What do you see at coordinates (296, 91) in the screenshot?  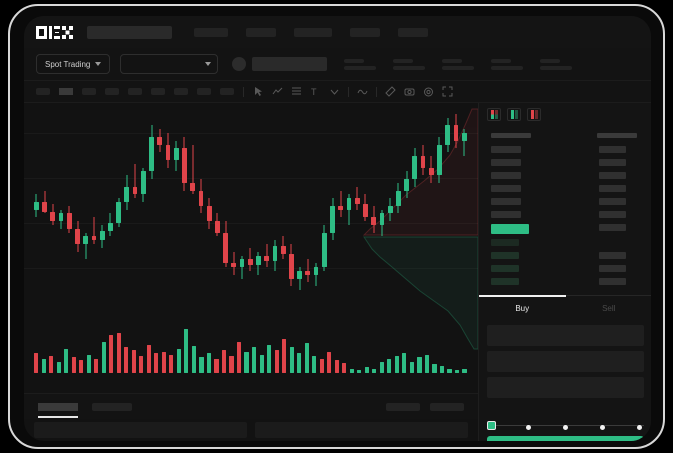 I see `fibonacci-icon` at bounding box center [296, 91].